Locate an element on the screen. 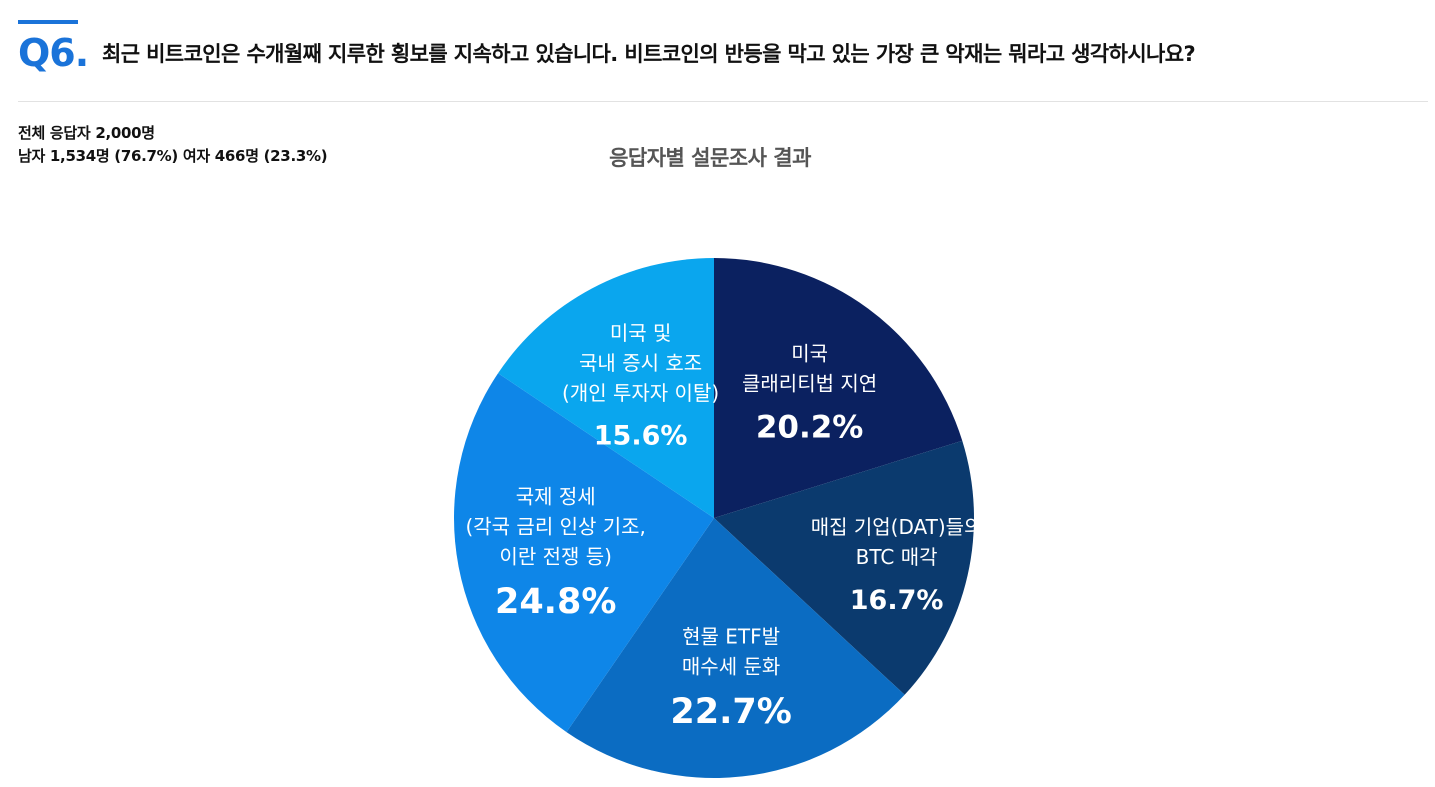  total-respondents: 전체 응답자 2,000명 is located at coordinates (86, 133).